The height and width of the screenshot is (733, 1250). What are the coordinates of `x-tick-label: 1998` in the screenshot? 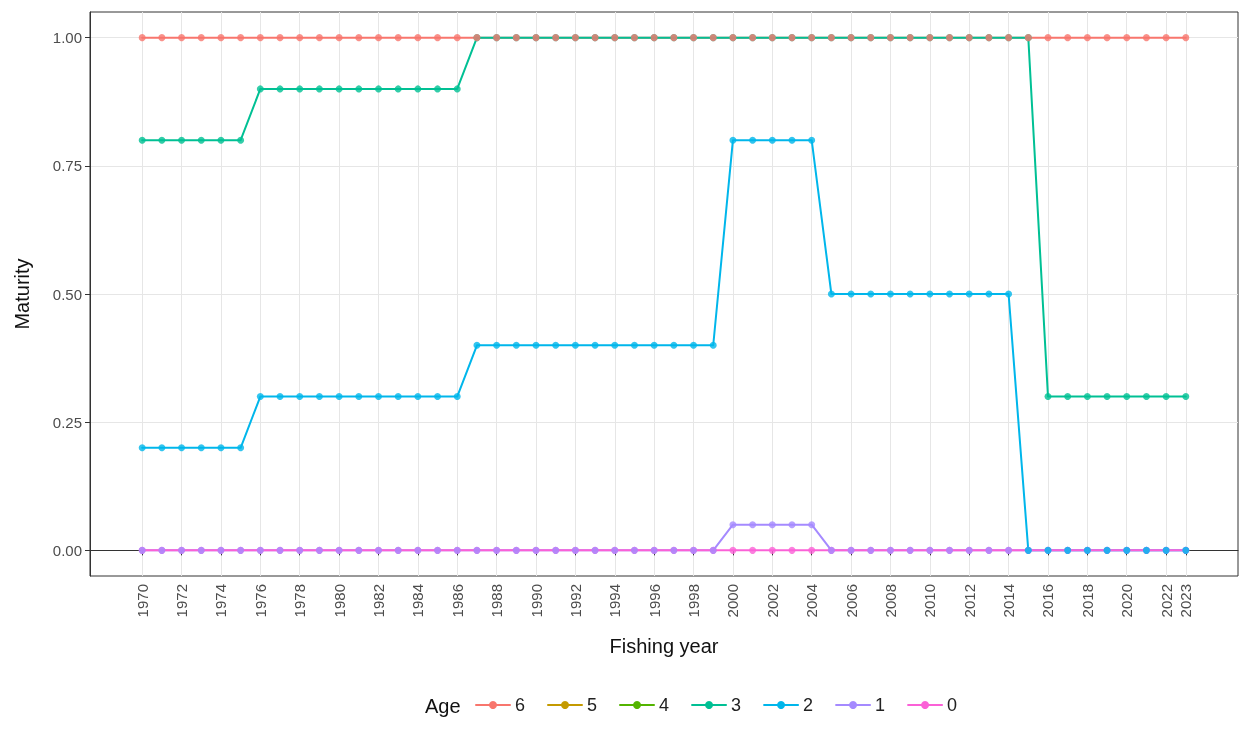 It's located at (694, 601).